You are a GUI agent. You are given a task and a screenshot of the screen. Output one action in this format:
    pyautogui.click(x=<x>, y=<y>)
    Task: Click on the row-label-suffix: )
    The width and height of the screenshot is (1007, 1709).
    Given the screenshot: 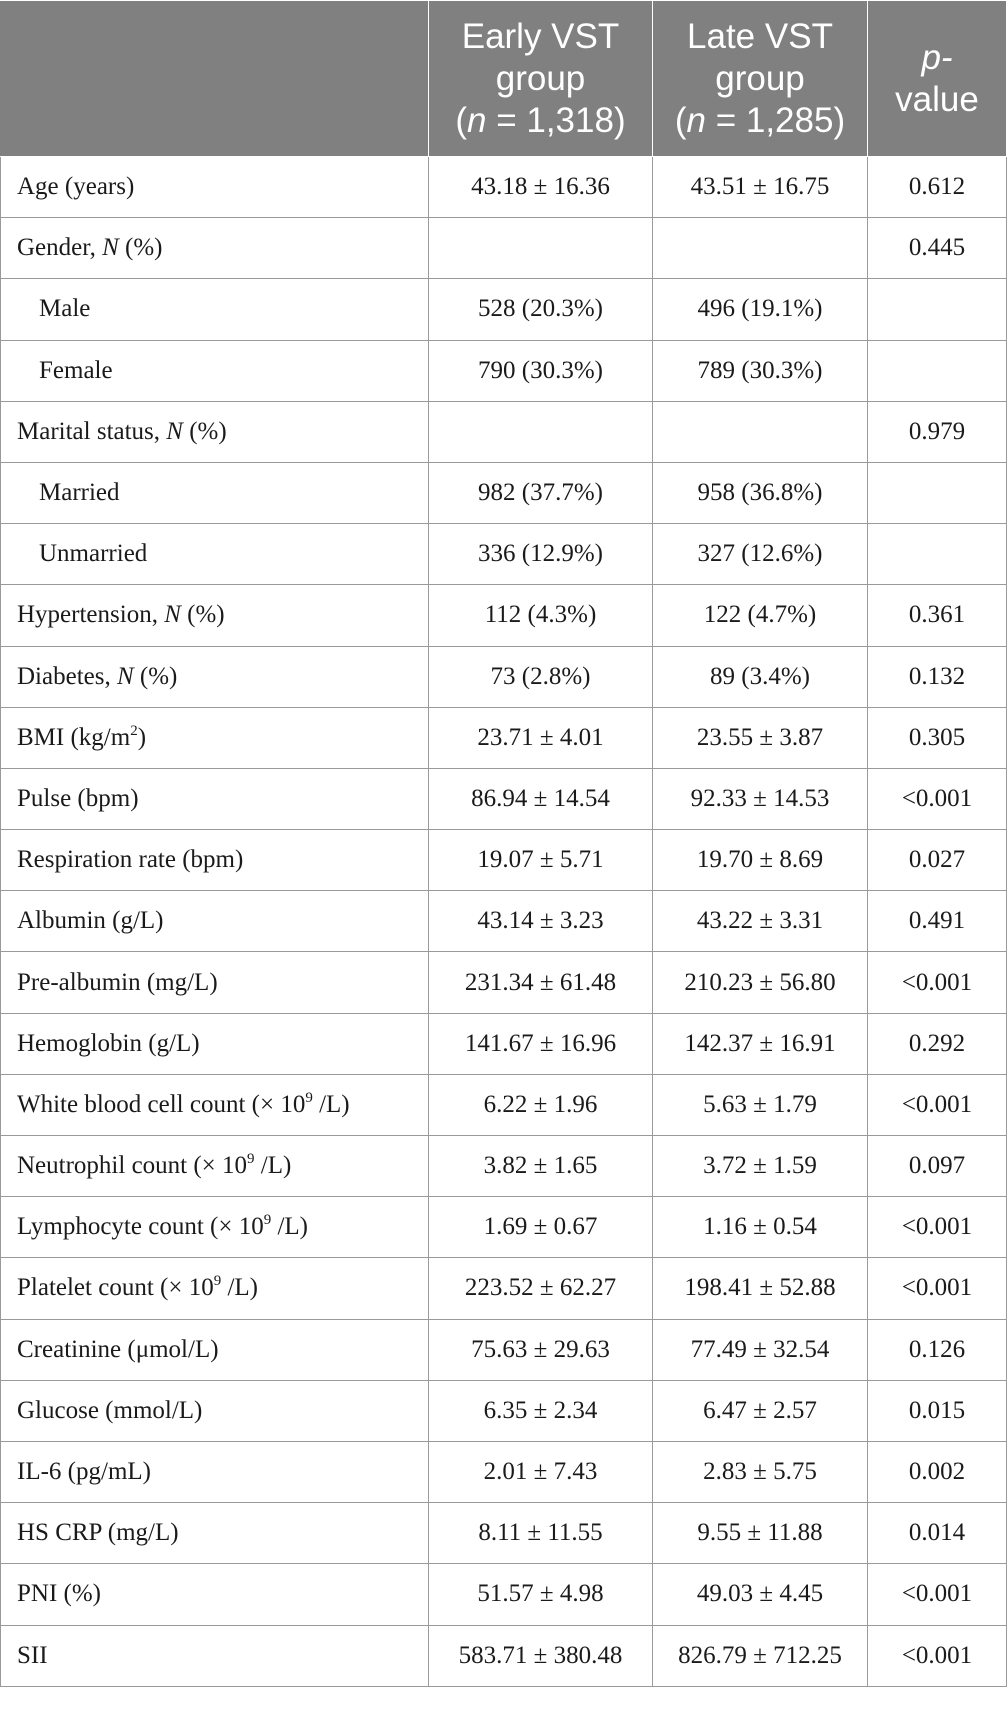 What is the action you would take?
    pyautogui.click(x=142, y=737)
    